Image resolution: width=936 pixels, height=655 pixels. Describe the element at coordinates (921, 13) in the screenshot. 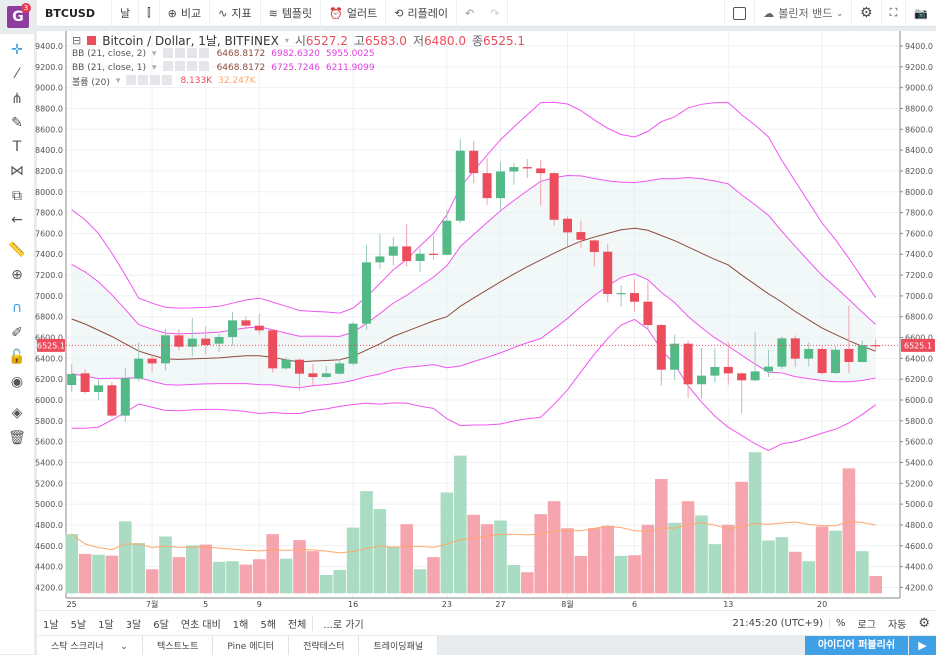

I see `snapshot-button: 📷` at that location.